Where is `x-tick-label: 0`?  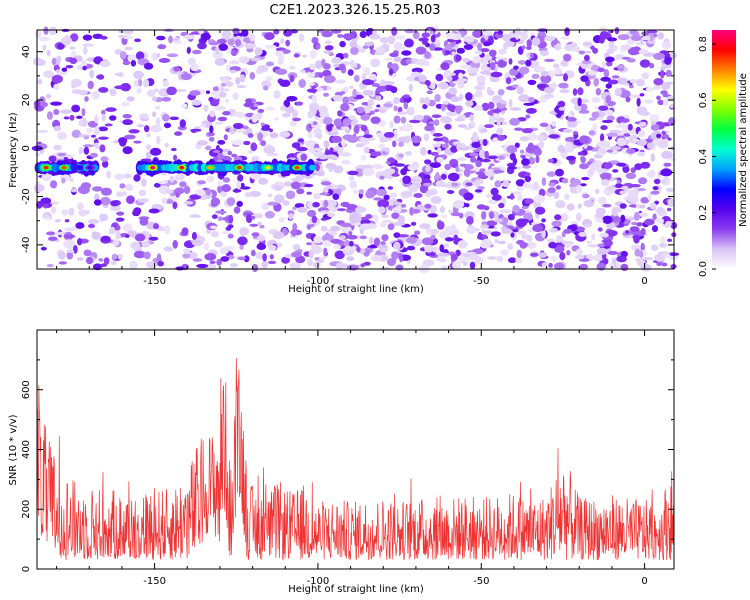
x-tick-label: 0 is located at coordinates (644, 581).